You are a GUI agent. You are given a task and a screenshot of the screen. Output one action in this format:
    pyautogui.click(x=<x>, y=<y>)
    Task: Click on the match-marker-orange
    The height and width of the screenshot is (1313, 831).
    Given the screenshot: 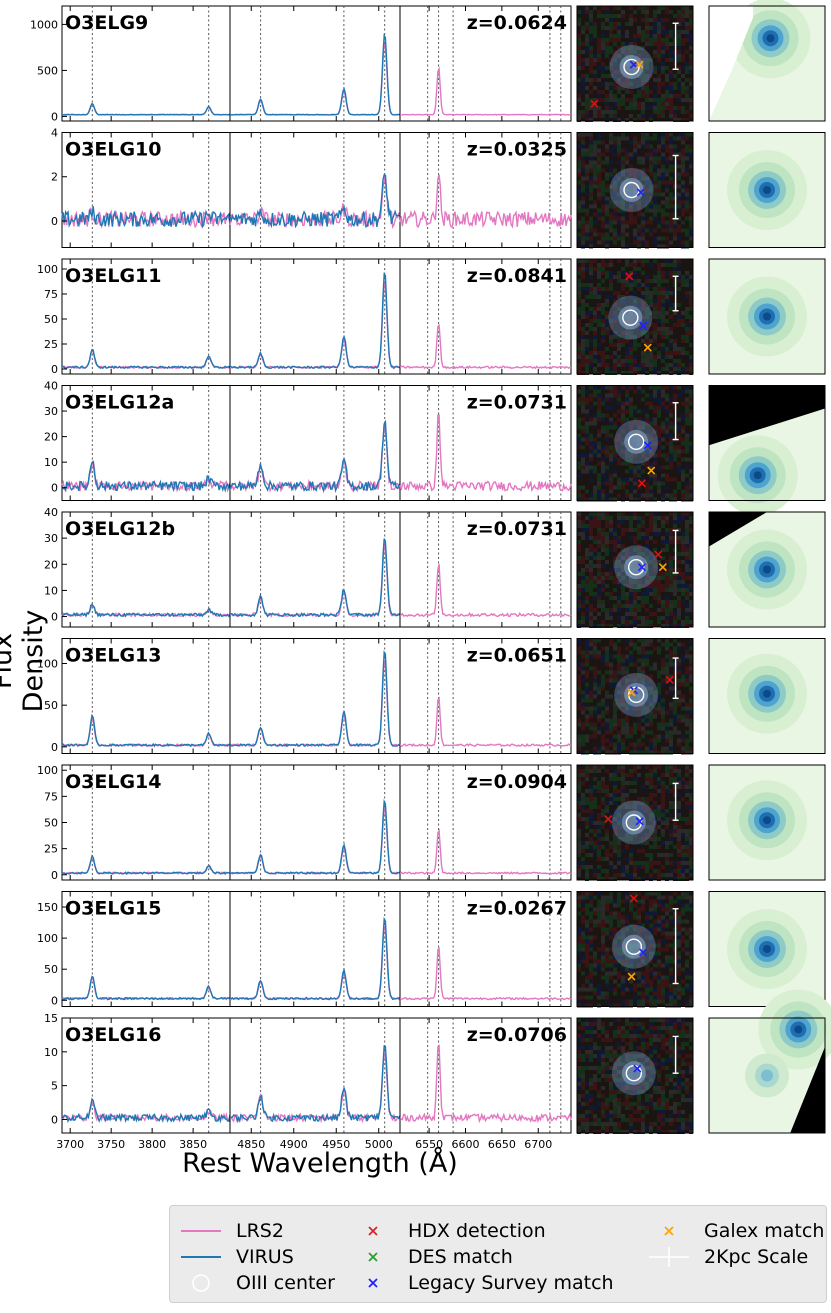 What is the action you would take?
    pyautogui.click(x=662, y=567)
    